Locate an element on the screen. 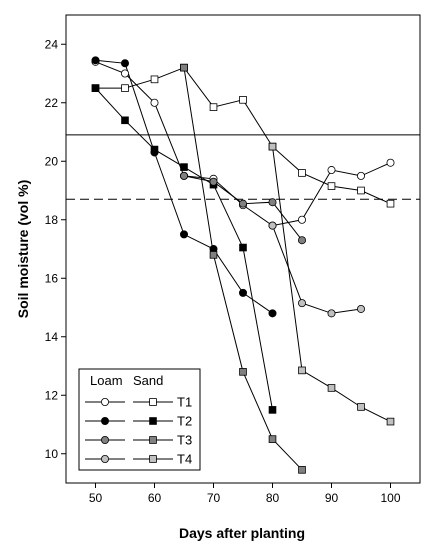 The height and width of the screenshot is (550, 434). y-tick-label: 12 is located at coordinates (52, 395).